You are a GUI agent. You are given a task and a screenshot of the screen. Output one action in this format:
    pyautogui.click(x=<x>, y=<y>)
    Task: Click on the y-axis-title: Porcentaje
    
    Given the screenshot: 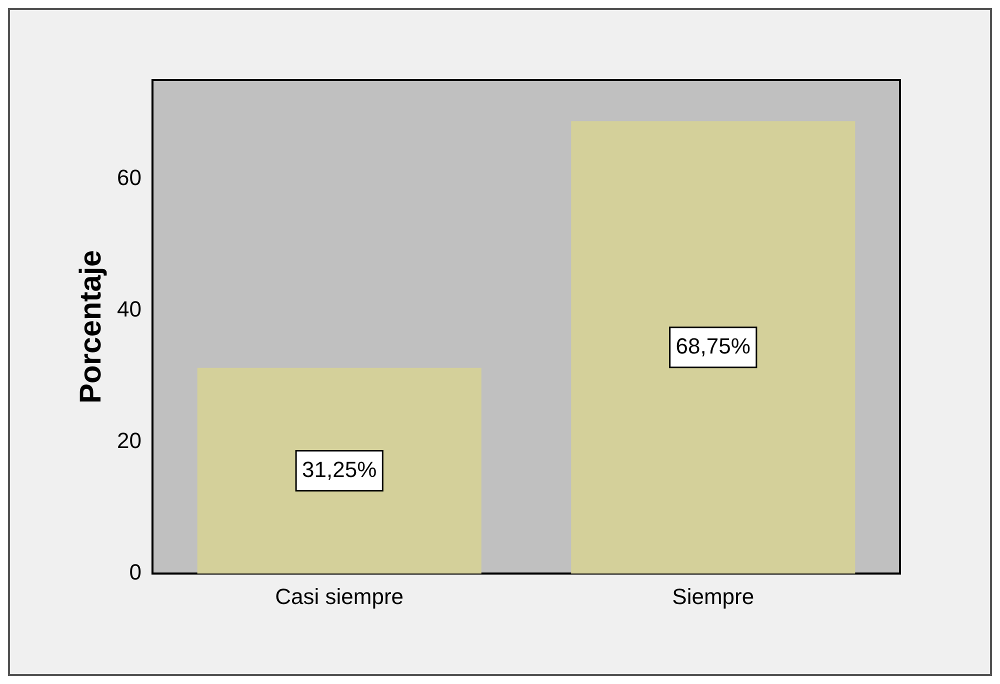 What is the action you would take?
    pyautogui.click(x=91, y=327)
    